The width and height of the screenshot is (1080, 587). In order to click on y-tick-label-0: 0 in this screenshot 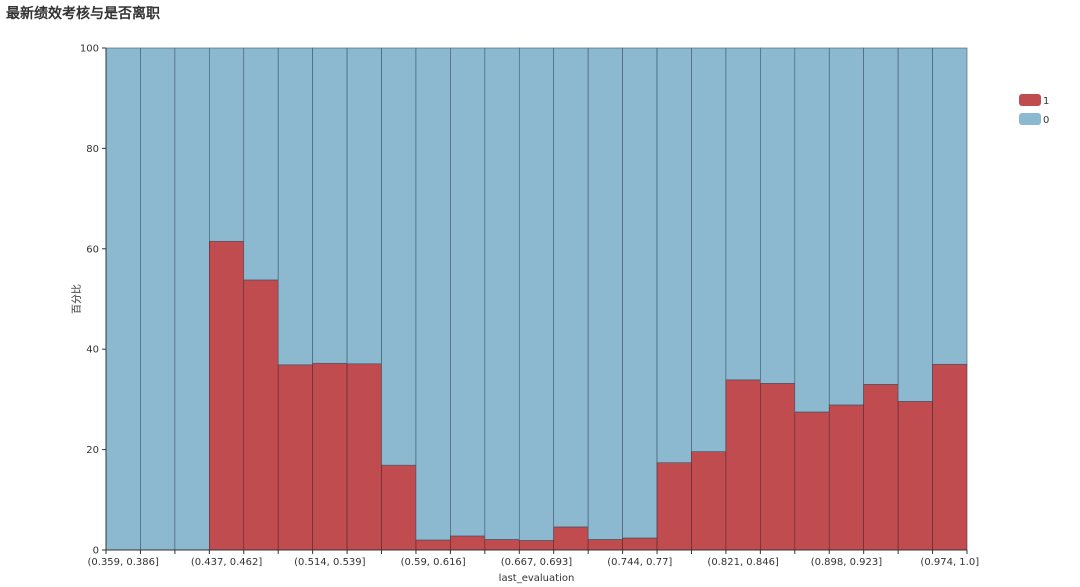, I will do `click(96, 551)`.